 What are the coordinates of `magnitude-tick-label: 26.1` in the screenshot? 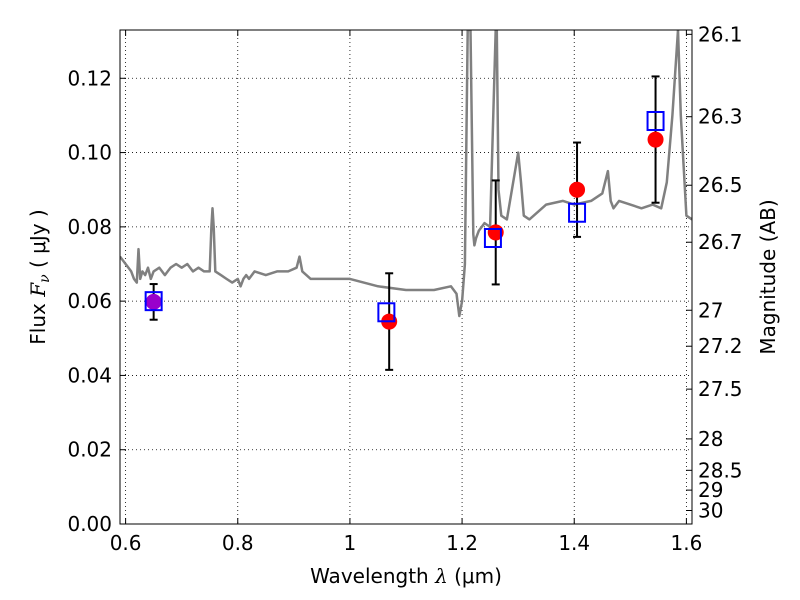 It's located at (720, 34).